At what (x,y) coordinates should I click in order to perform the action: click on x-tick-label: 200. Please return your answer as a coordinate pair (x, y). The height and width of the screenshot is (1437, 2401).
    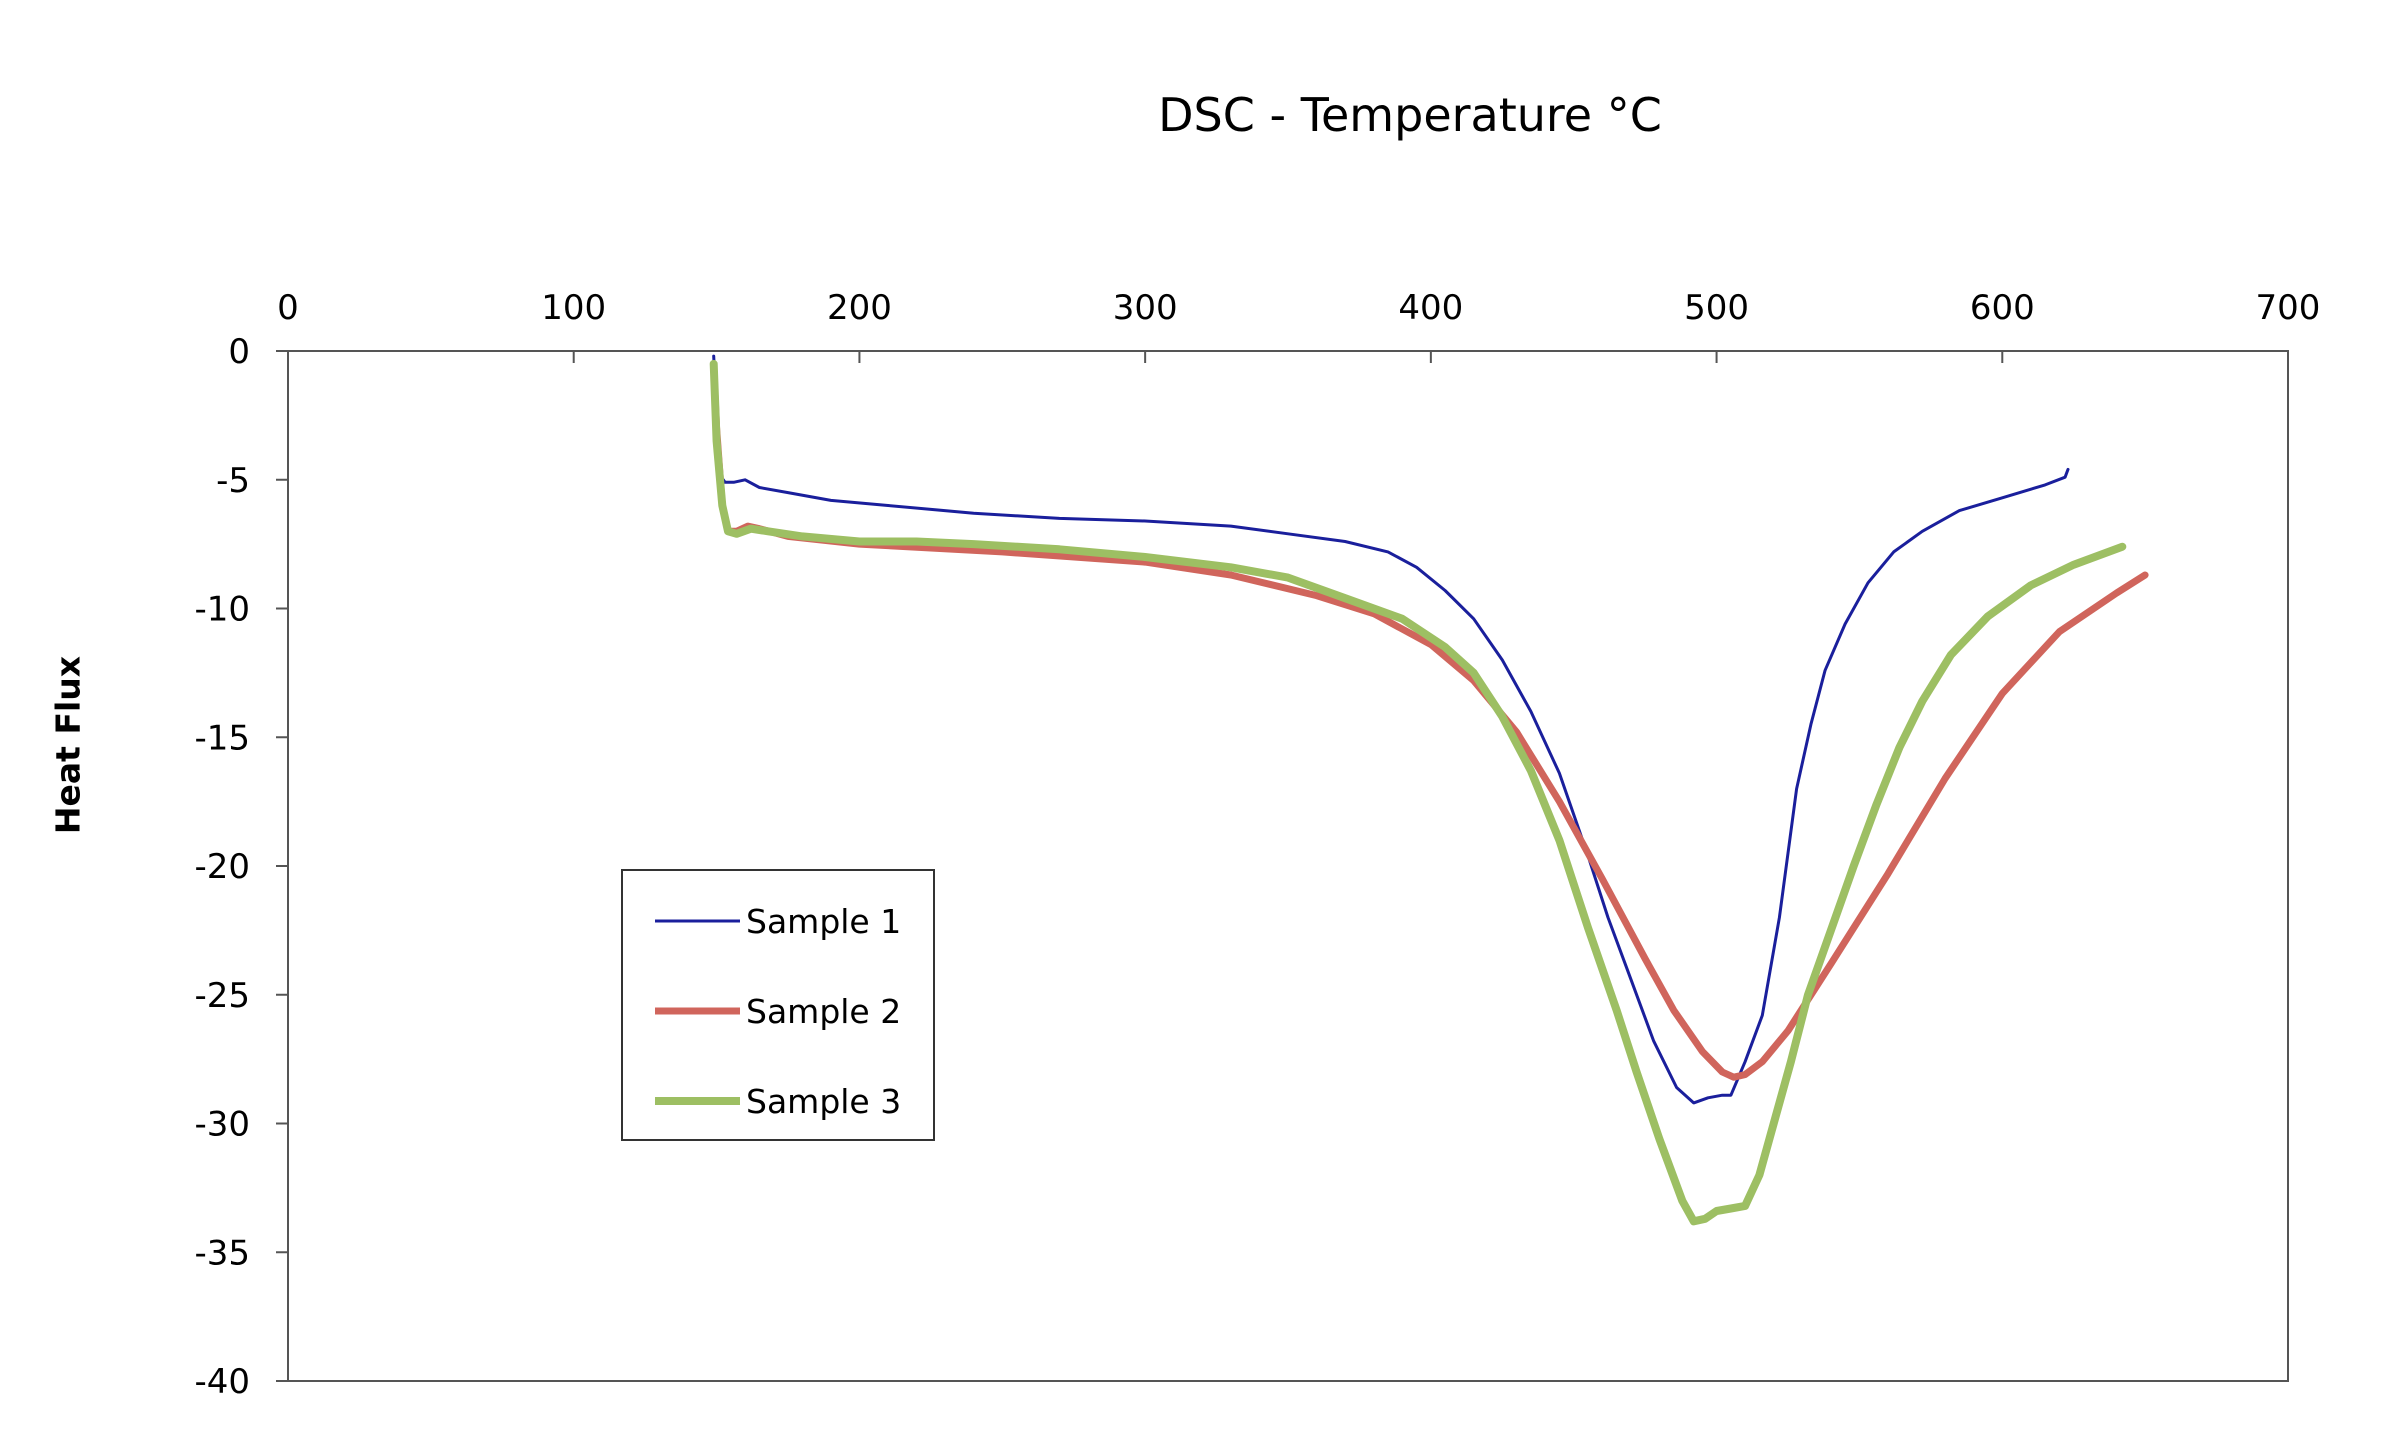
    Looking at the image, I should click on (859, 308).